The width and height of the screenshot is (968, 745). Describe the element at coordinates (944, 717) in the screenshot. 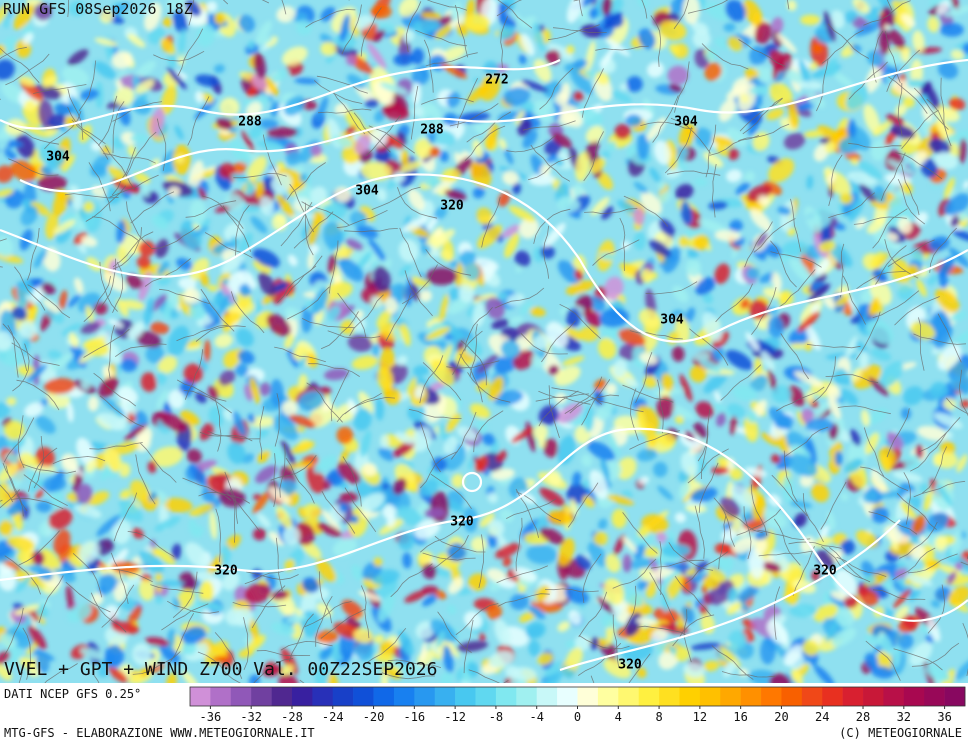

I see `colorbar-tick-label: 36` at that location.